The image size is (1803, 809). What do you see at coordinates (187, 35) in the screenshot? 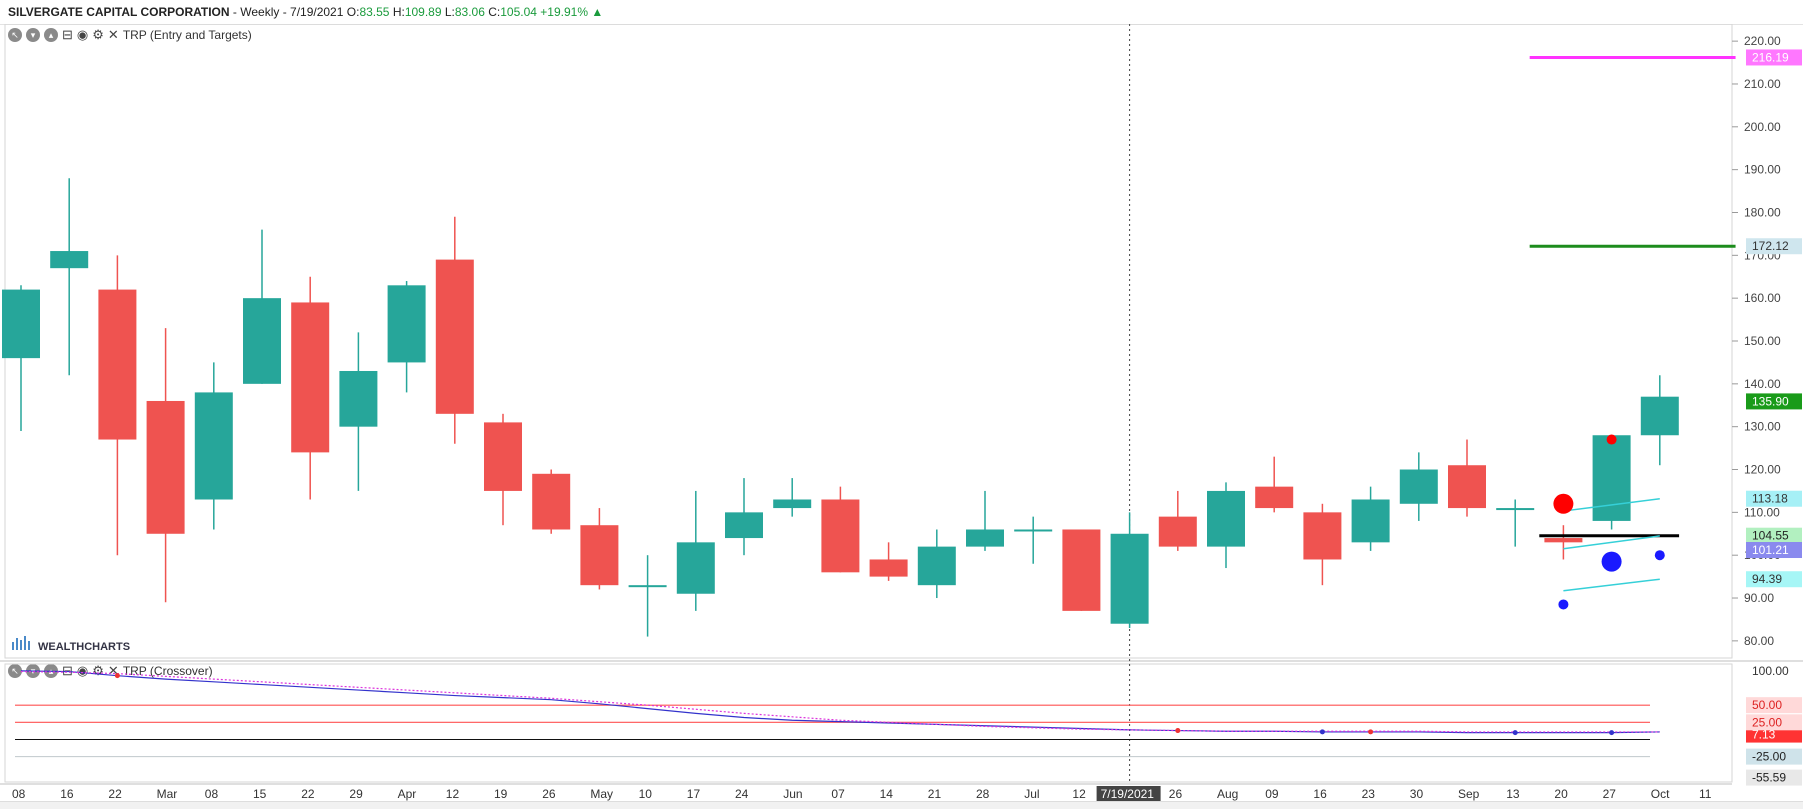
I see `main-indicator-label: TRP (Entry and Targets)` at bounding box center [187, 35].